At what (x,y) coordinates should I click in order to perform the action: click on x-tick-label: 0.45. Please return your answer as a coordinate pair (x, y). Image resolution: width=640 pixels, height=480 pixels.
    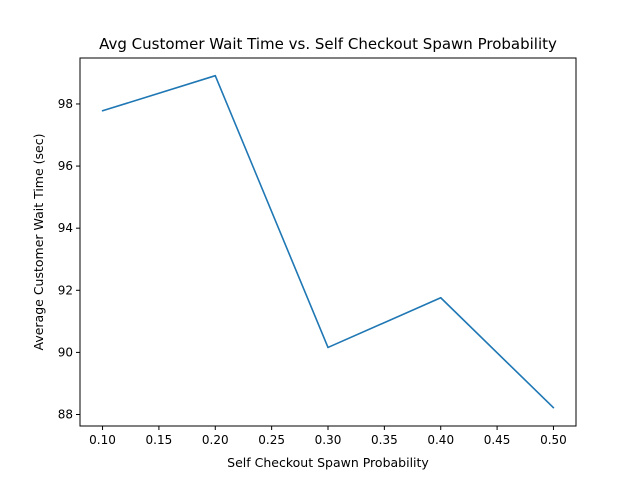
    Looking at the image, I should click on (497, 440).